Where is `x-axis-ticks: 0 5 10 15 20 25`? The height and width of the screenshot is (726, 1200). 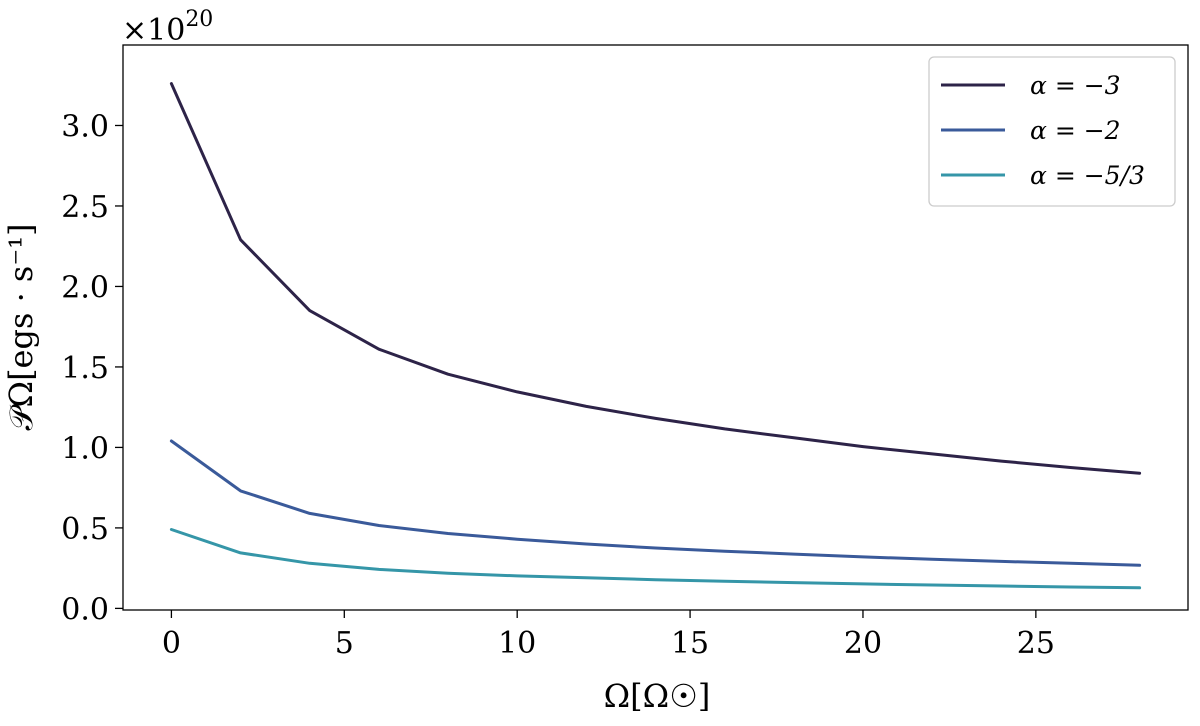
x-axis-ticks: 0 5 10 15 20 25 is located at coordinates (608, 635).